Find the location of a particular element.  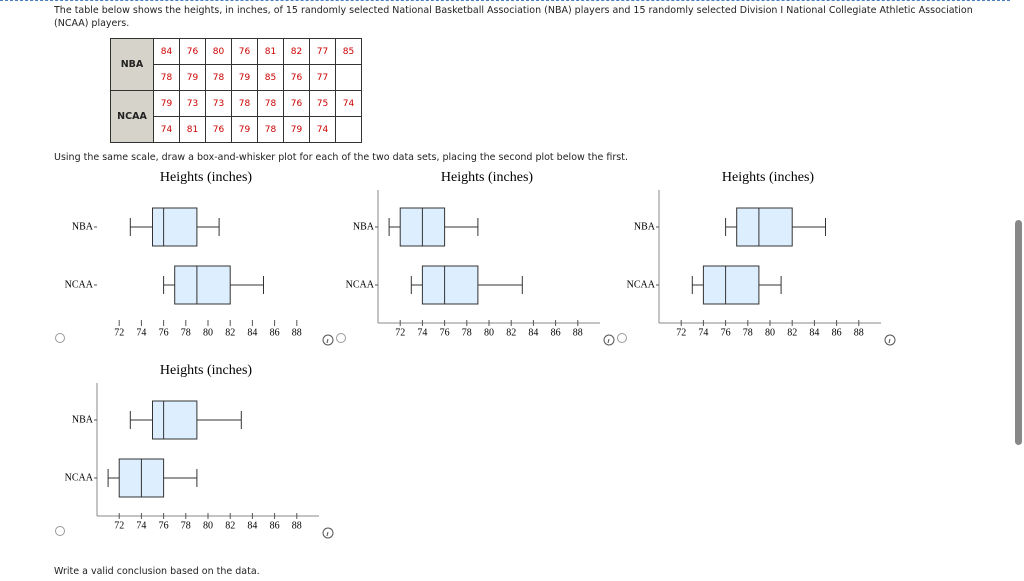

cell: 85 is located at coordinates (348, 51).